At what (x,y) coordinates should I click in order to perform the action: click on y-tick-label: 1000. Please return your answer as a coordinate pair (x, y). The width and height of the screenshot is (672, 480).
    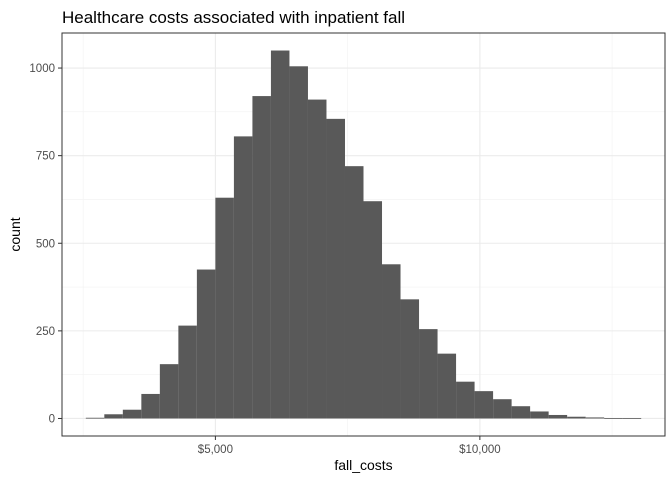
    Looking at the image, I should click on (42, 69).